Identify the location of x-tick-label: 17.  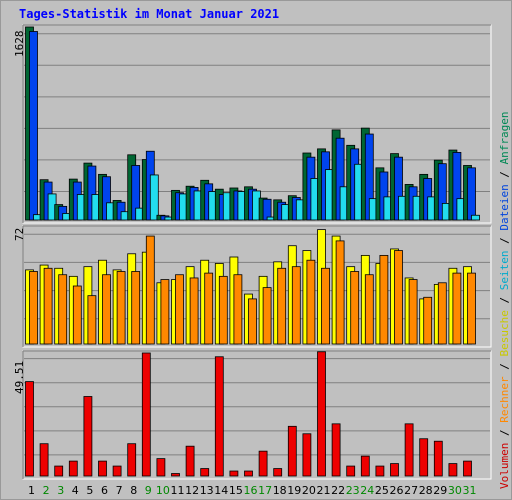
(265, 490).